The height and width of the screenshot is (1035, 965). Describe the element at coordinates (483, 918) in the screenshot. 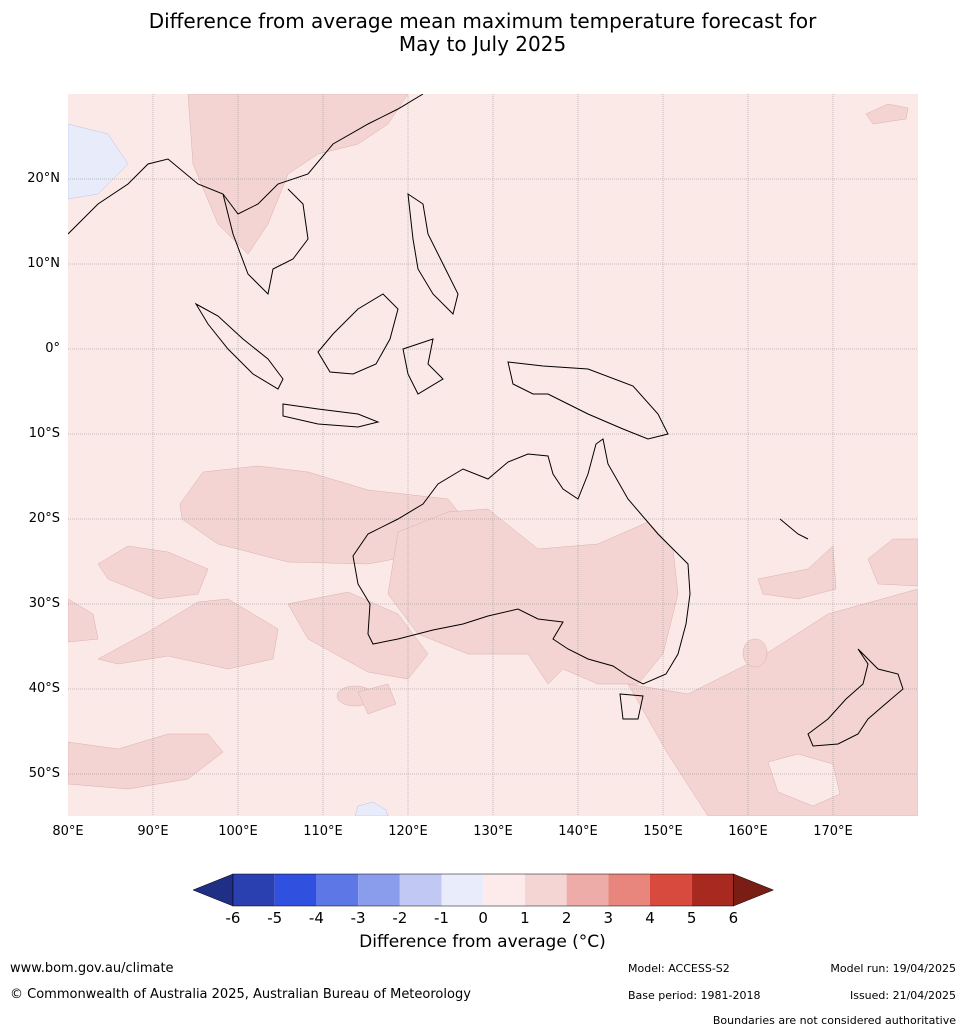

I see `colorbar-tick-label: 0` at that location.